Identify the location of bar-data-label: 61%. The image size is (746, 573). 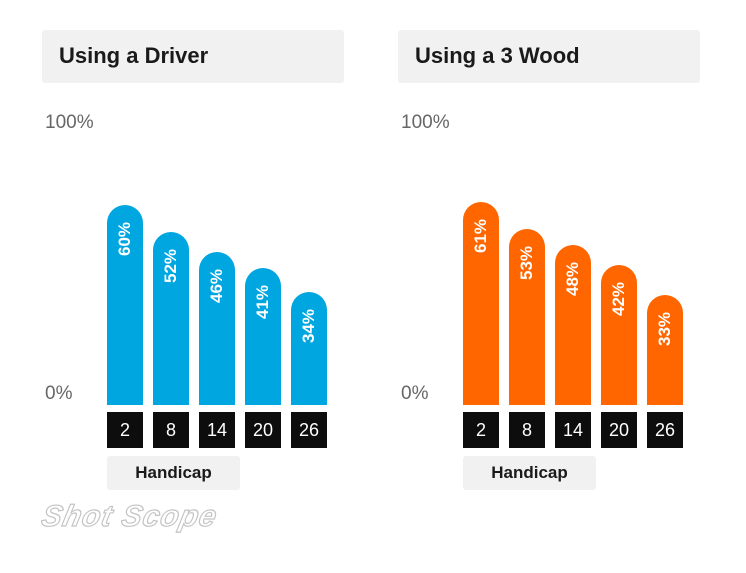
(480, 235).